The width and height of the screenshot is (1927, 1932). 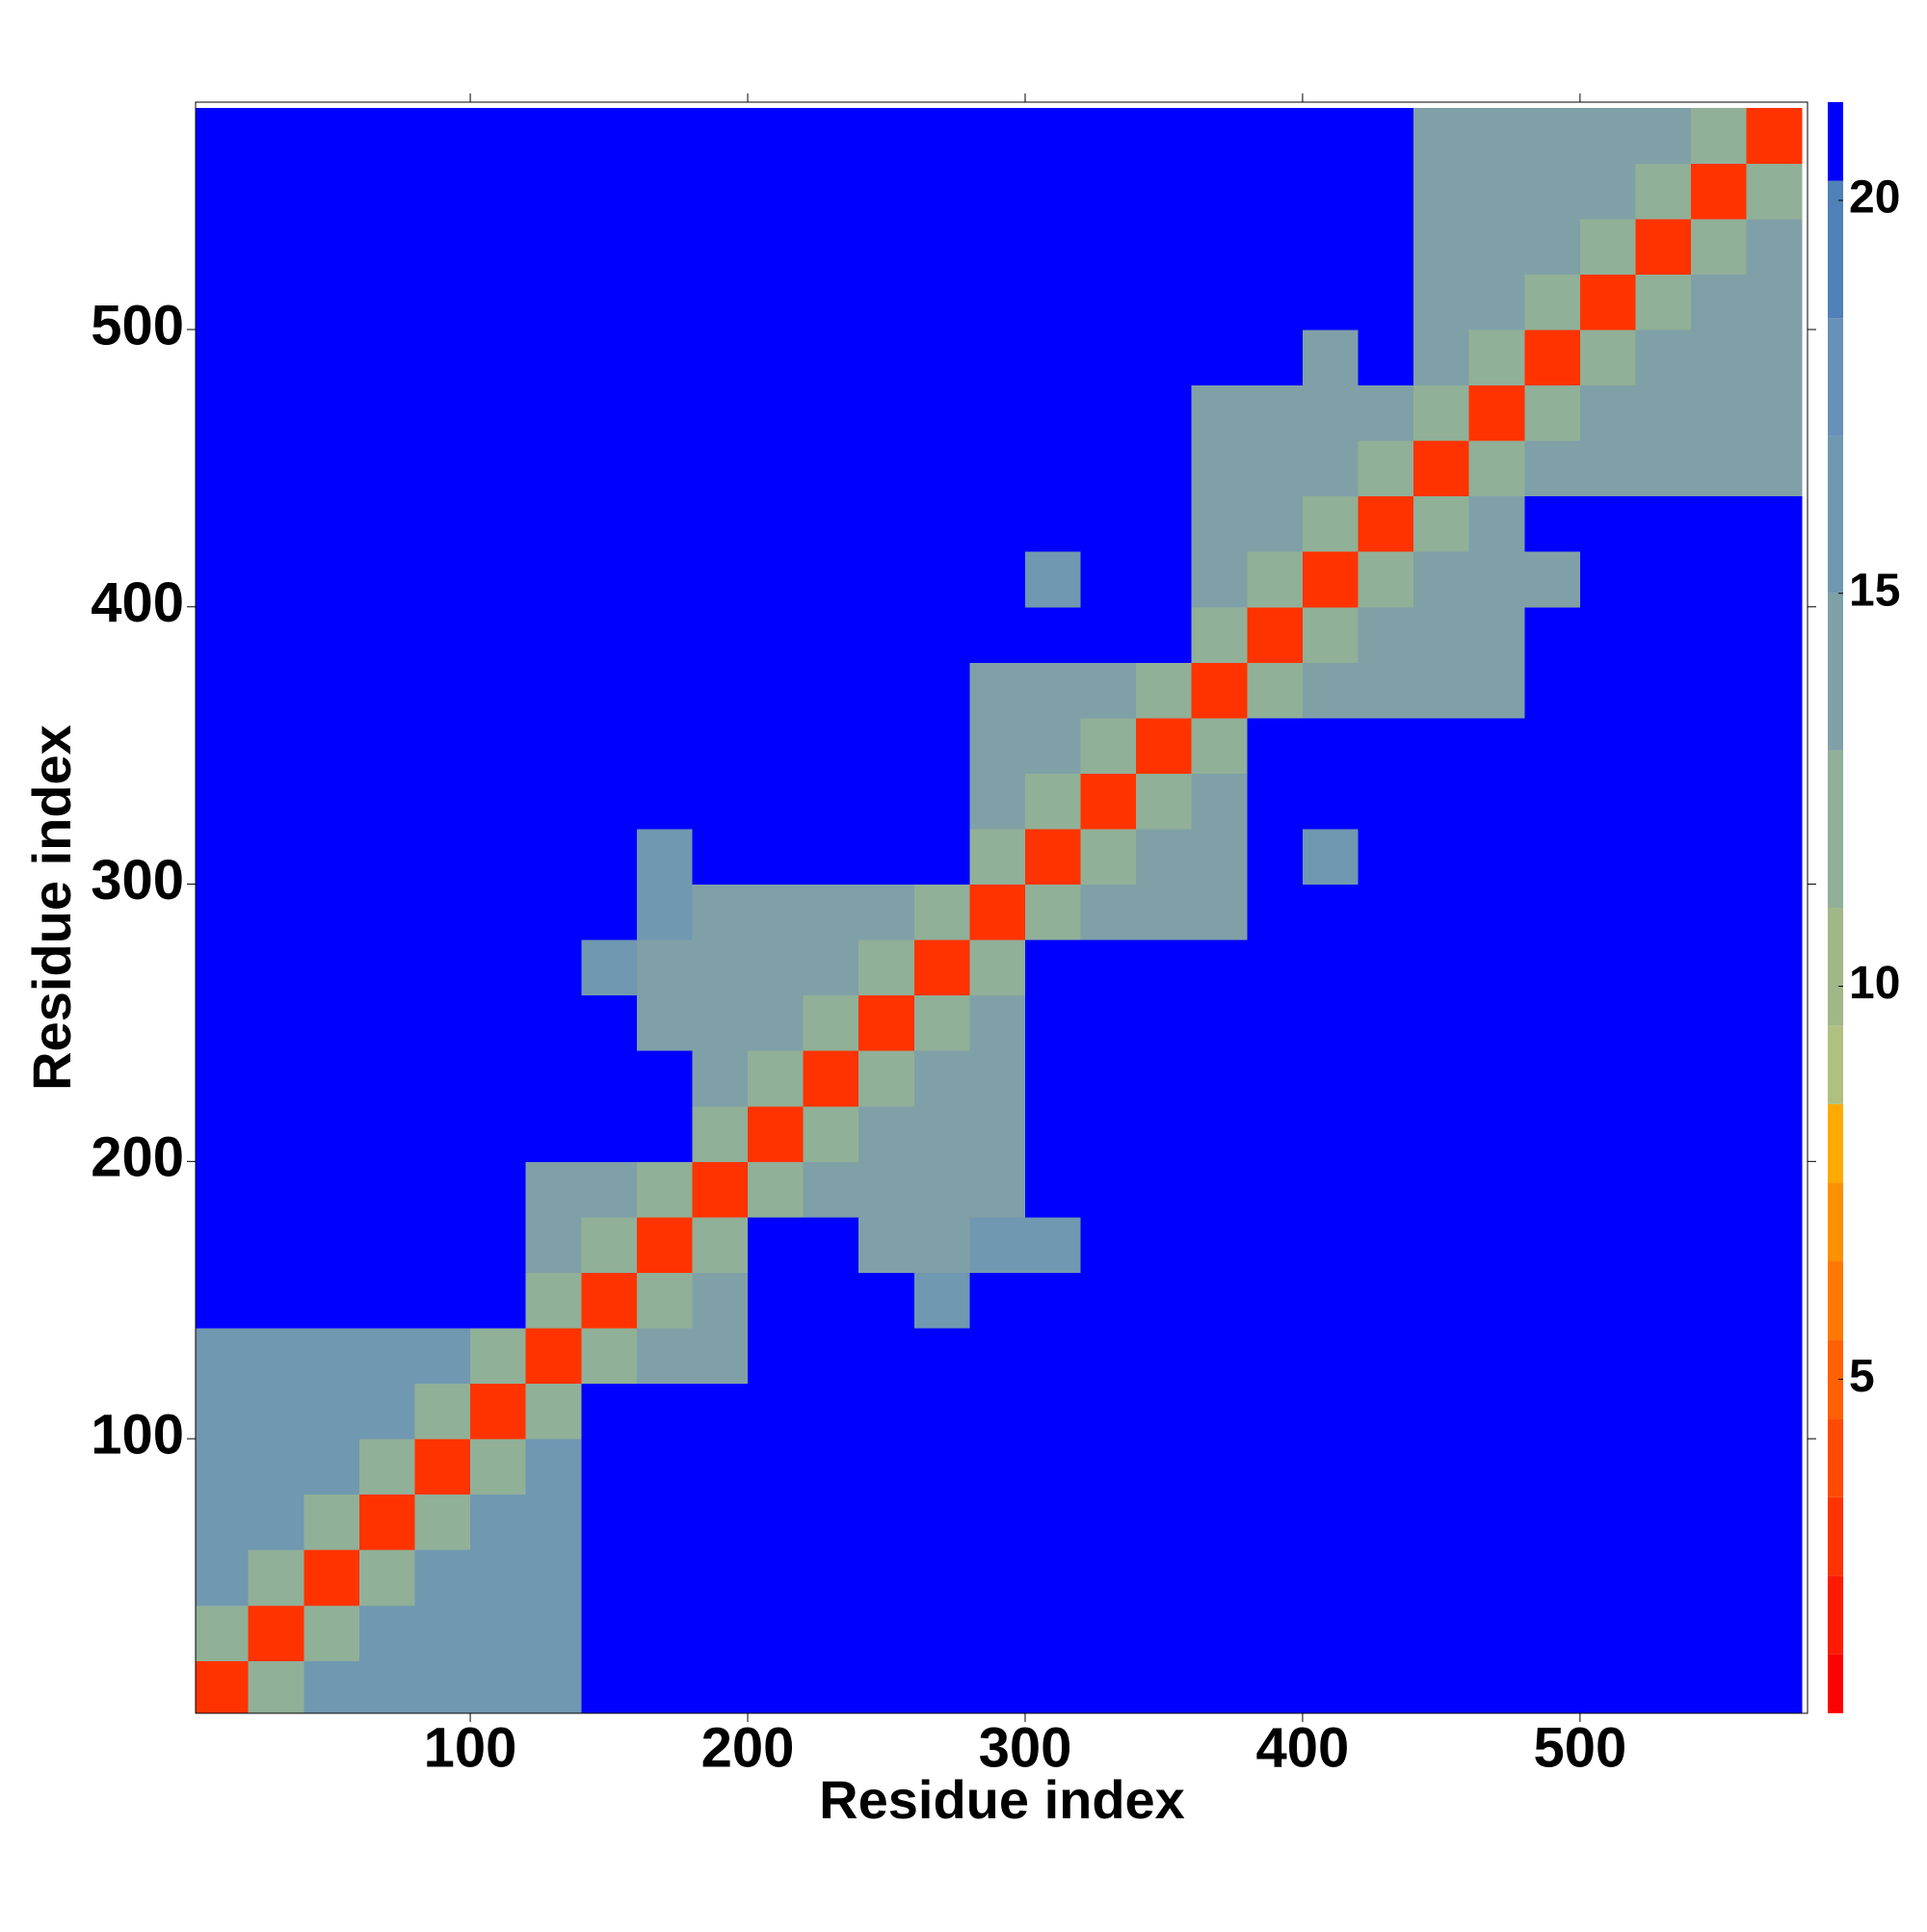 What do you see at coordinates (470, 1747) in the screenshot?
I see `x-tick-label: 100` at bounding box center [470, 1747].